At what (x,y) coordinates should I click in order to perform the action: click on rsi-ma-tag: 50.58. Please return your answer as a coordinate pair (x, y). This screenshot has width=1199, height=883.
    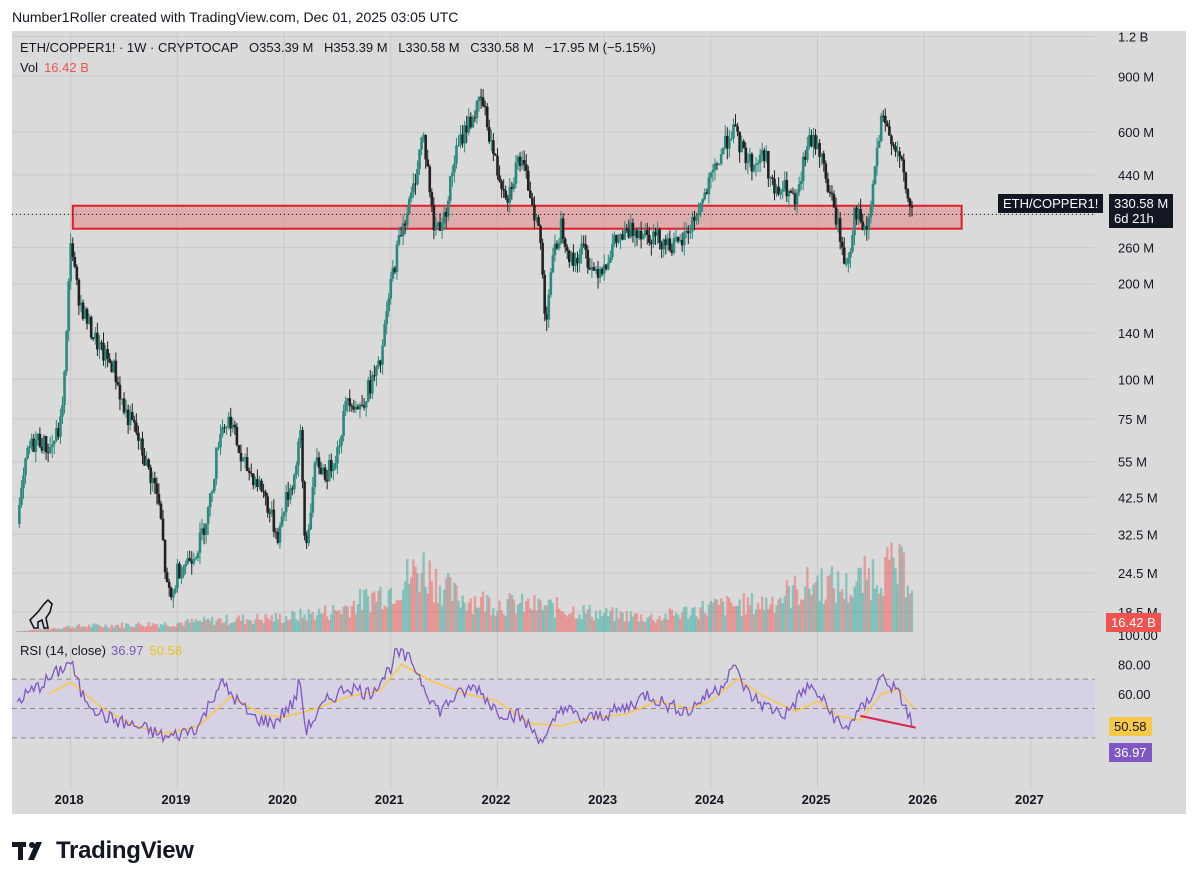
    Looking at the image, I should click on (1130, 726).